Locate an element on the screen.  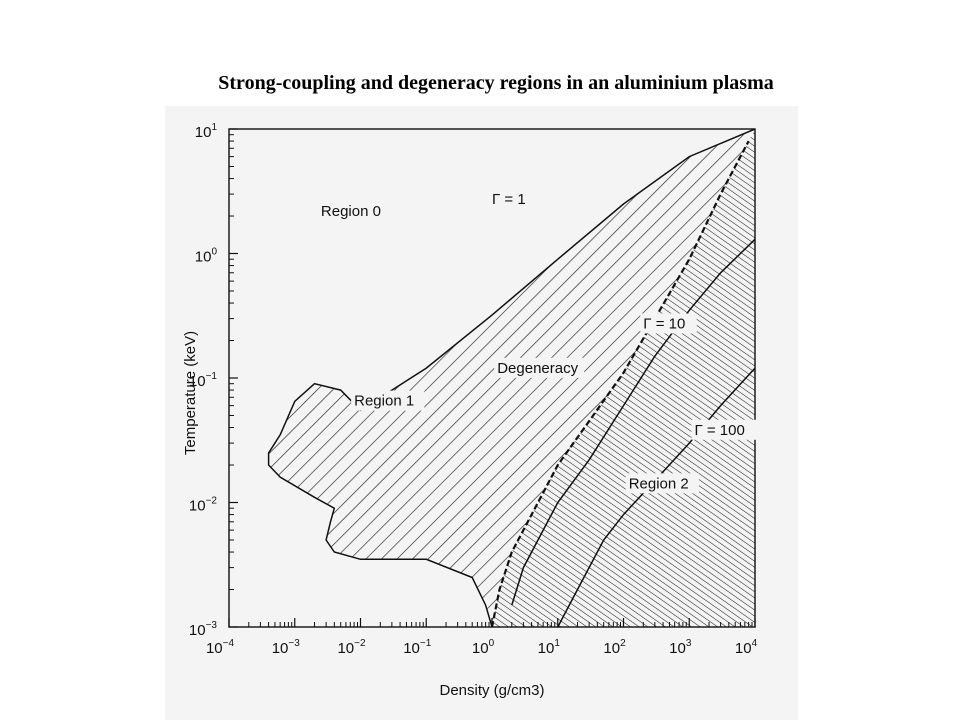
degeneracy-label-bg is located at coordinates (539, 367).